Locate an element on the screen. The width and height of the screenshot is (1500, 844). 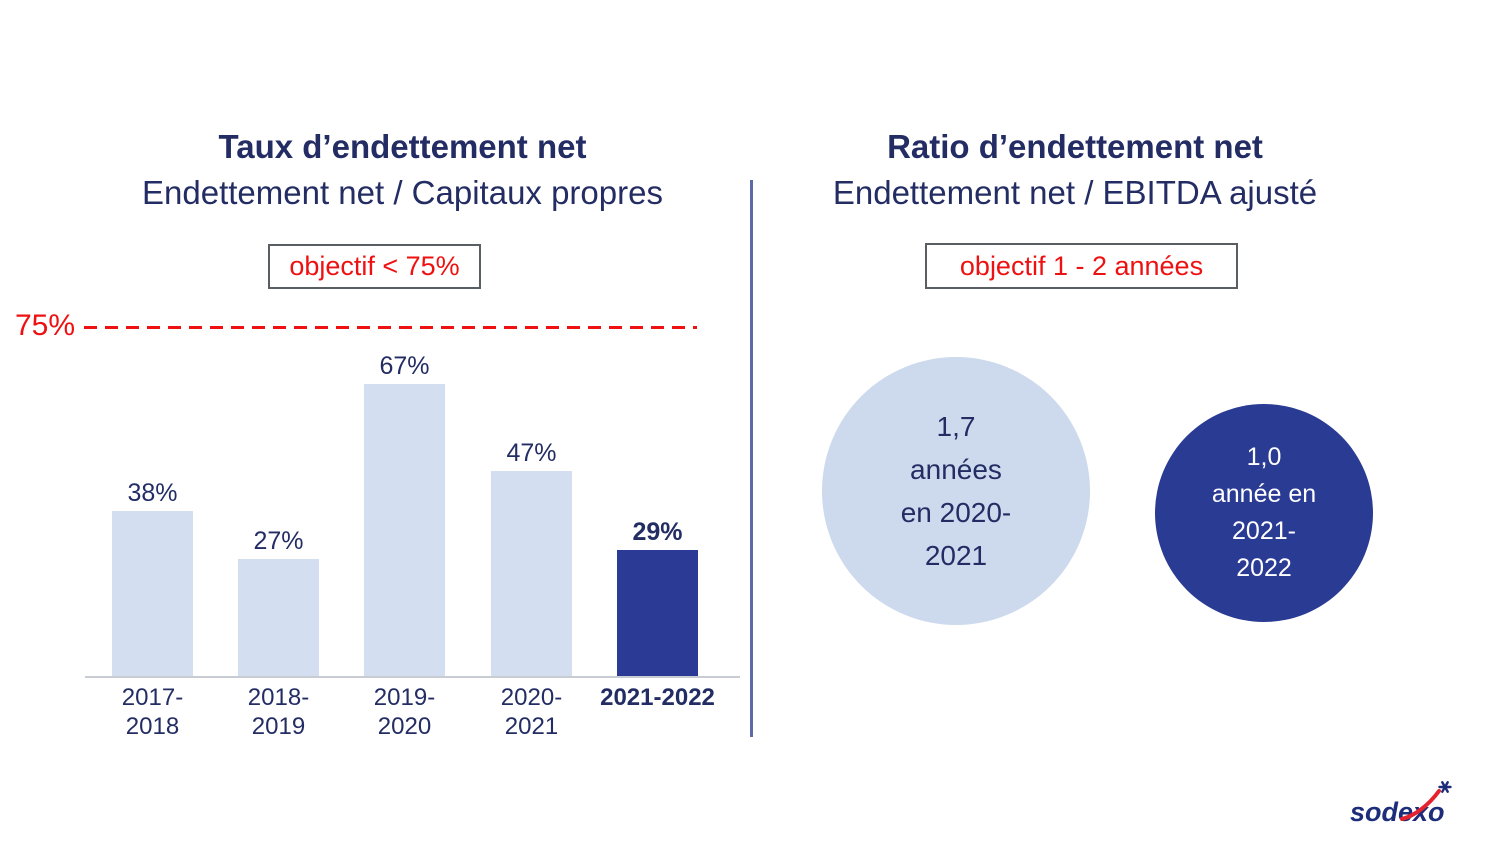
bar-value-label: 38% is located at coordinates (152, 493).